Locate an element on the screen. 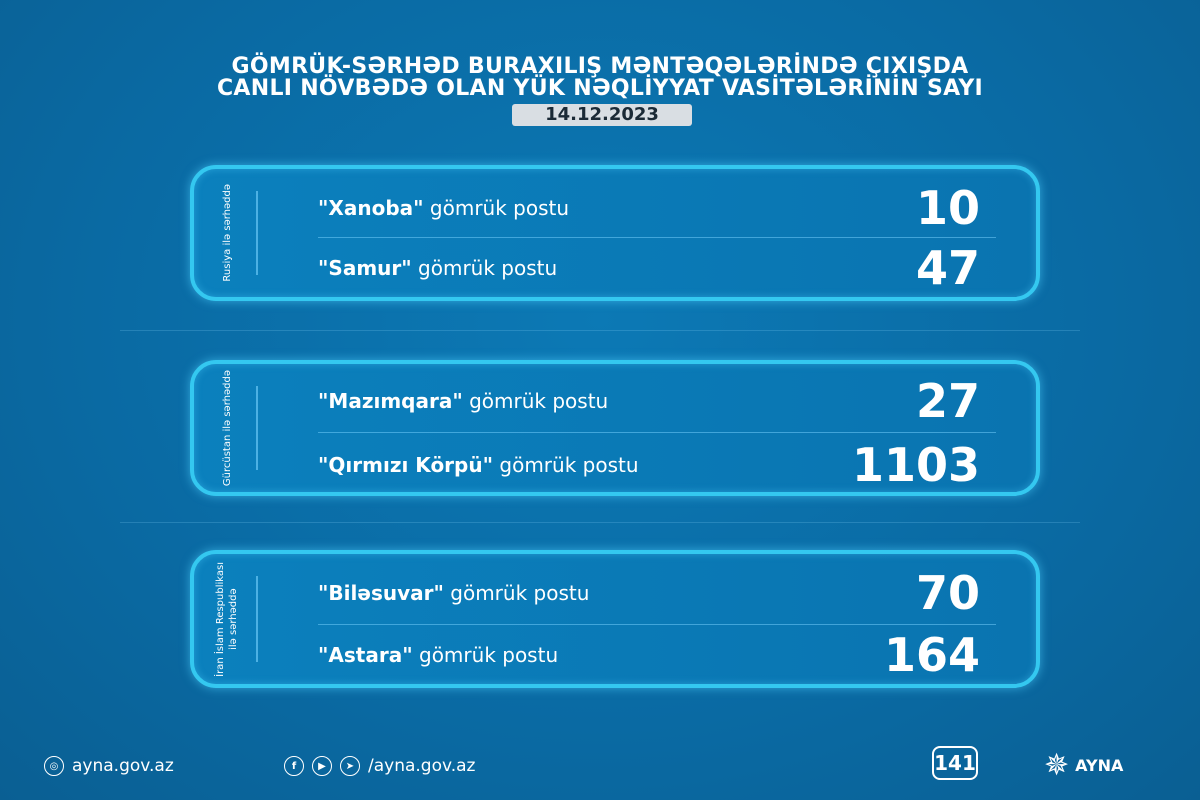 The width and height of the screenshot is (1200, 800). post-row: "Mazımqara" gömrük postu 27 is located at coordinates (649, 401).